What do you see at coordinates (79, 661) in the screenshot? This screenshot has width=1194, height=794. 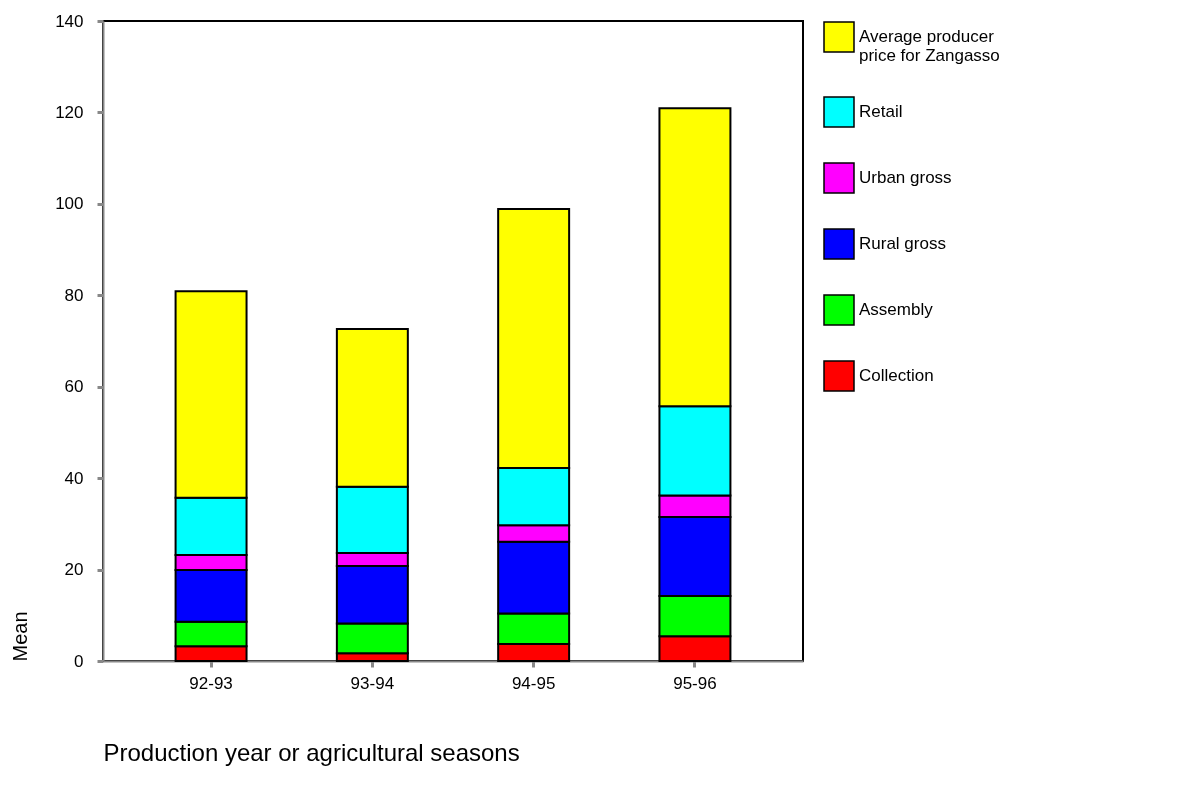 I see `y-tick-label: 0` at bounding box center [79, 661].